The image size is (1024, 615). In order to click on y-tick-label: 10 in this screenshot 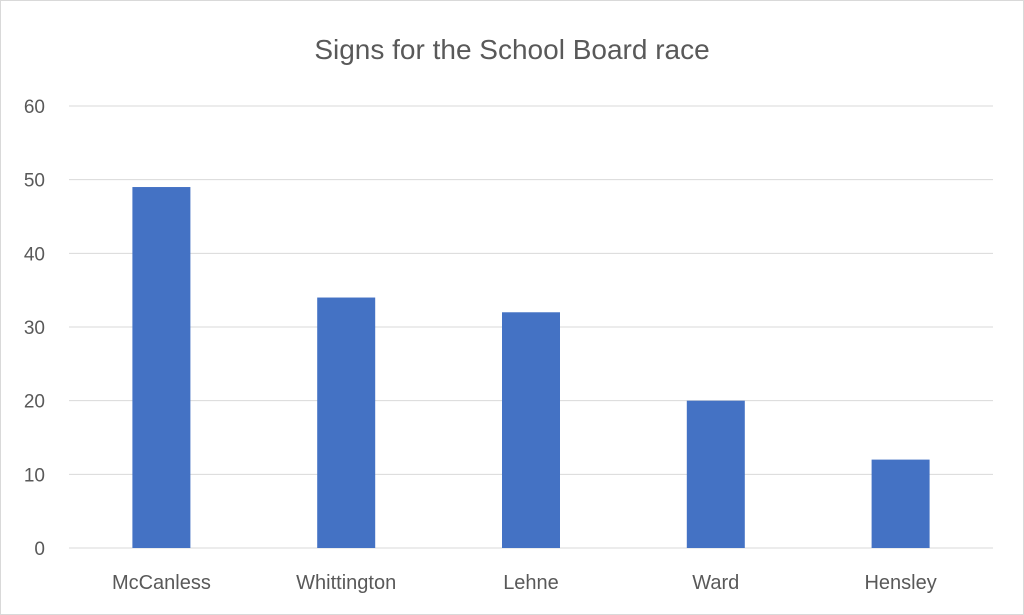, I will do `click(34, 475)`.